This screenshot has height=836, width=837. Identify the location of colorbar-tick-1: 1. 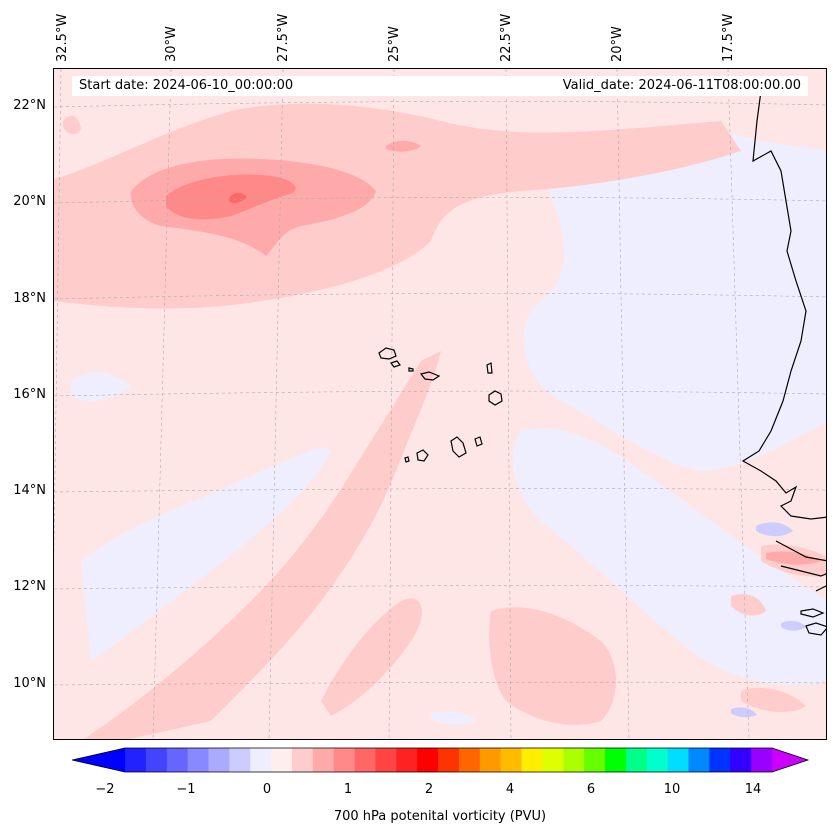
(348, 789).